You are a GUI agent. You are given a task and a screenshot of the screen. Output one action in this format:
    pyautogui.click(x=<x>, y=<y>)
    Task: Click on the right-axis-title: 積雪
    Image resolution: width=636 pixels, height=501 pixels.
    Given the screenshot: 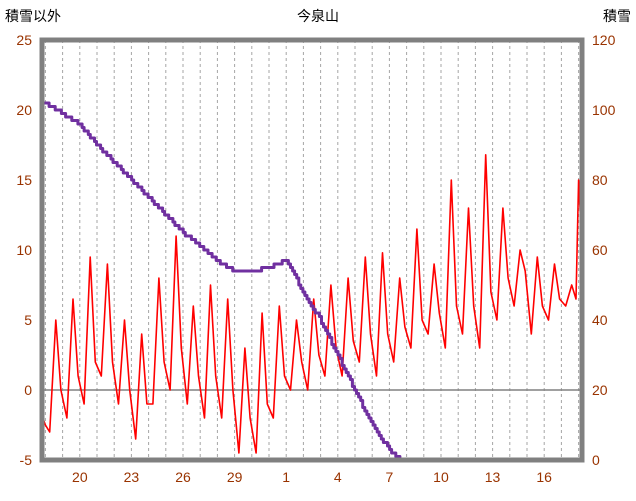 What is the action you would take?
    pyautogui.click(x=617, y=16)
    